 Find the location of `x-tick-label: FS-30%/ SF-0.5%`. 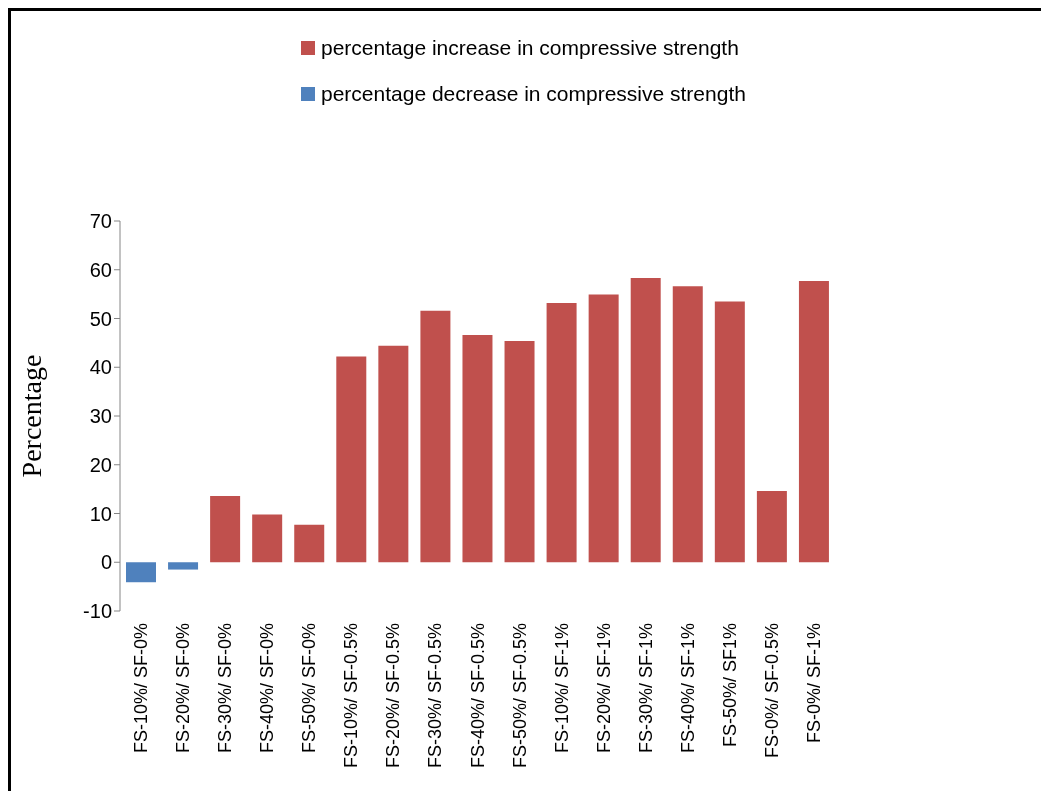

x-tick-label: FS-30%/ SF-0.5% is located at coordinates (435, 696).